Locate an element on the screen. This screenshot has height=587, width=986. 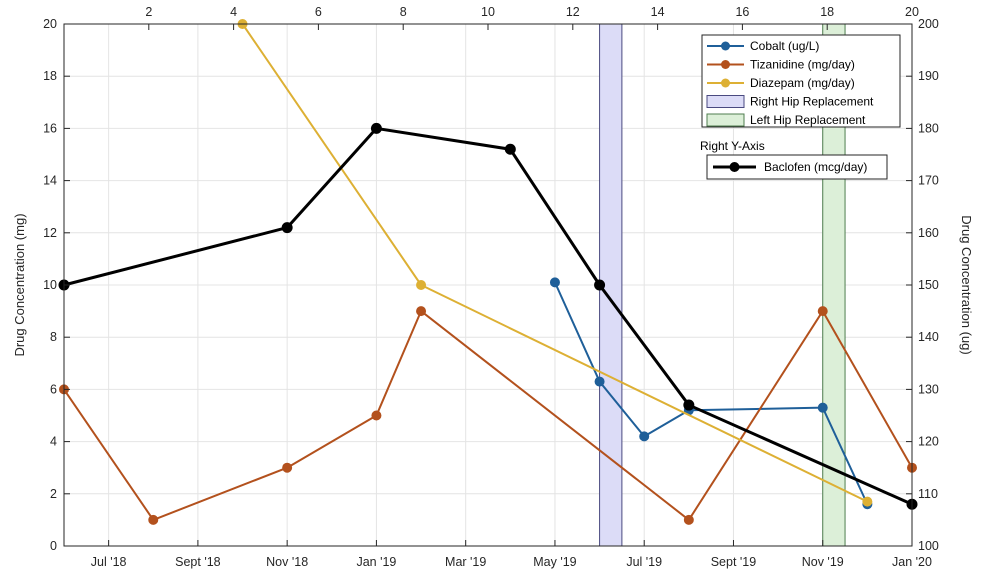
legend-label: Diazepam (mg/day) is located at coordinates (802, 83).